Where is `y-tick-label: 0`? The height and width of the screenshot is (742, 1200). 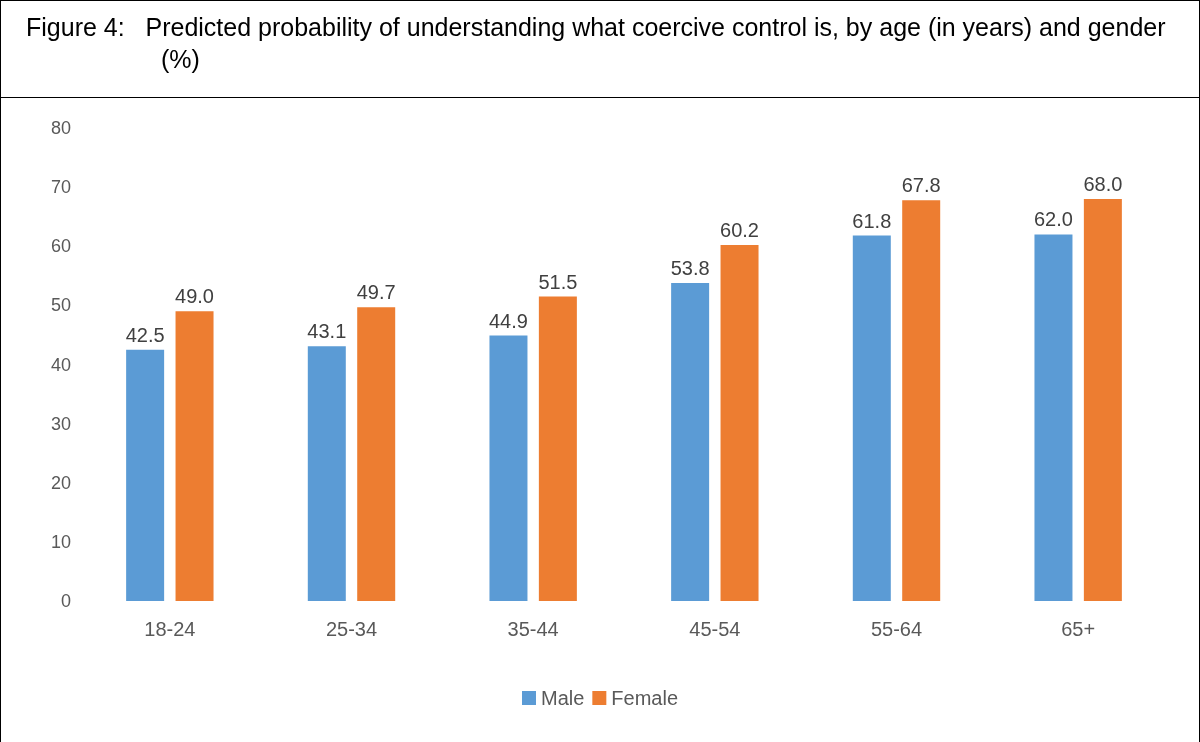
y-tick-label: 0 is located at coordinates (65, 601).